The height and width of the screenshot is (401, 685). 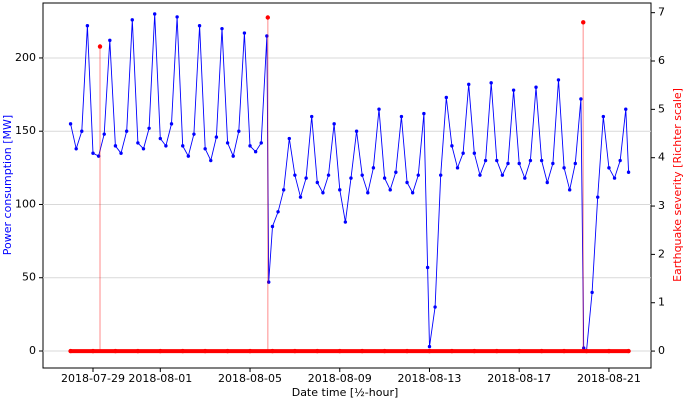 I want to click on x-tick-label: 2018-08-21, so click(x=609, y=378).